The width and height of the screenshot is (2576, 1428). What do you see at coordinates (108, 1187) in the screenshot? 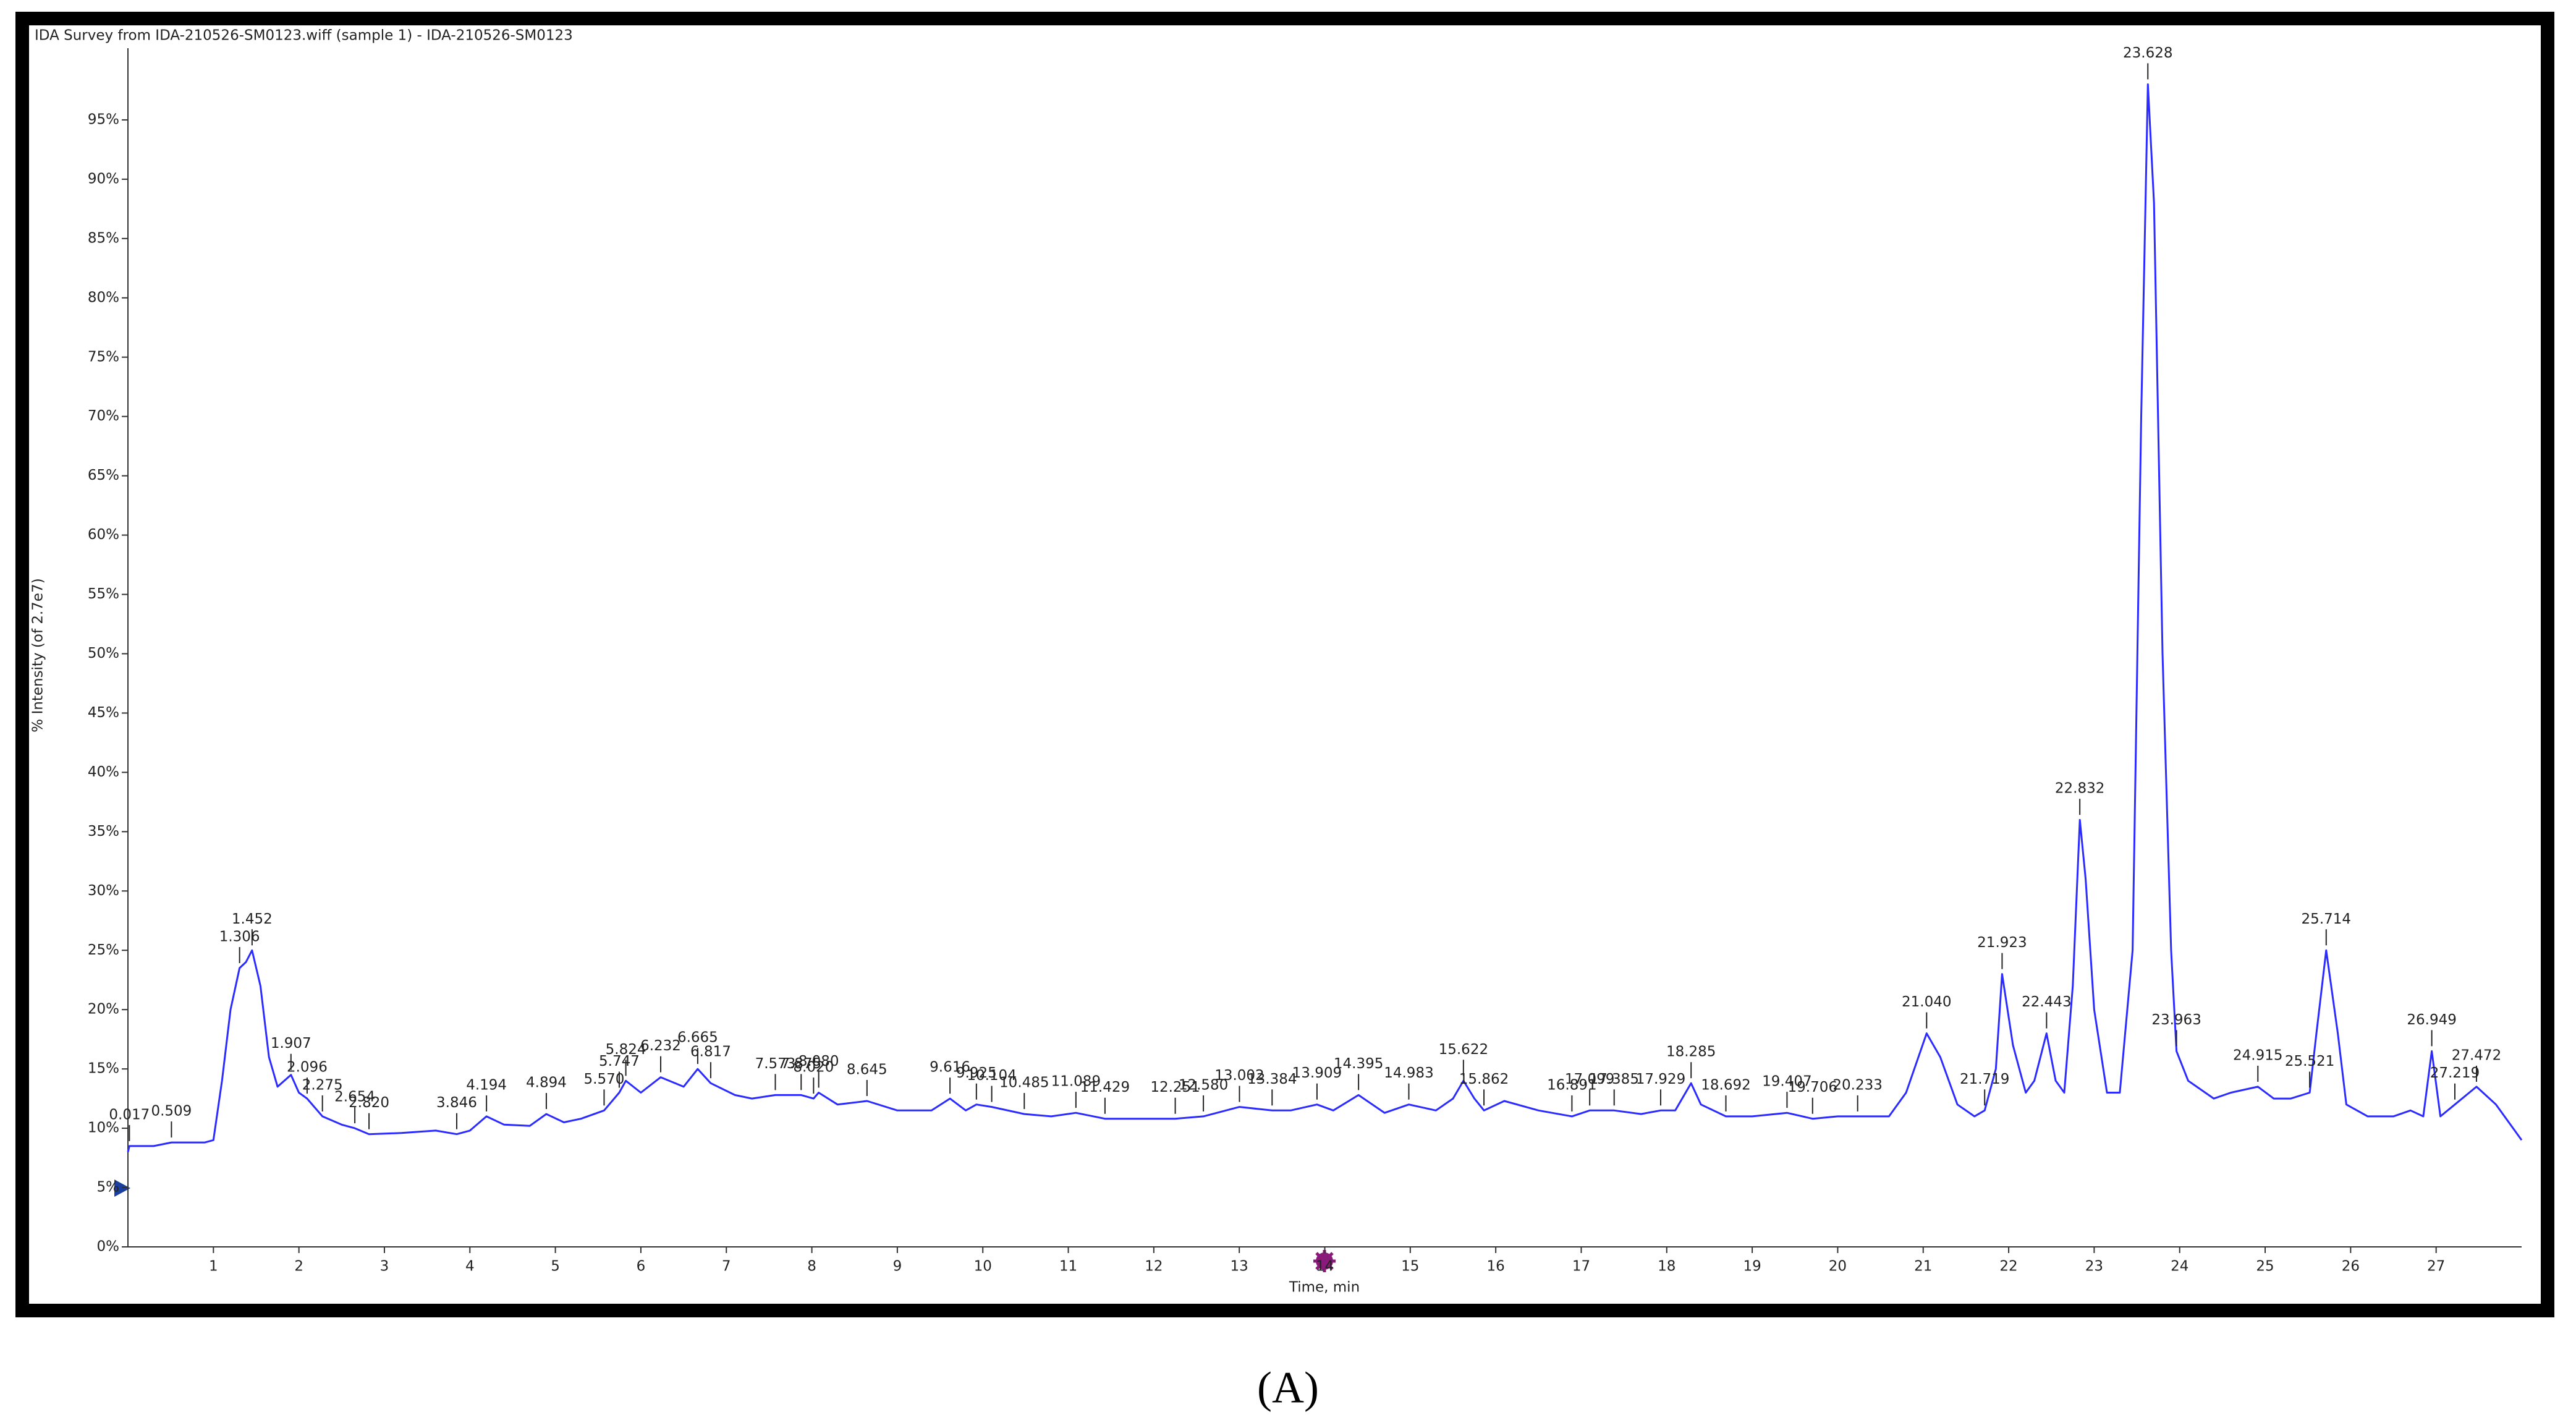
I see `y-tick-label: 5%` at bounding box center [108, 1187].